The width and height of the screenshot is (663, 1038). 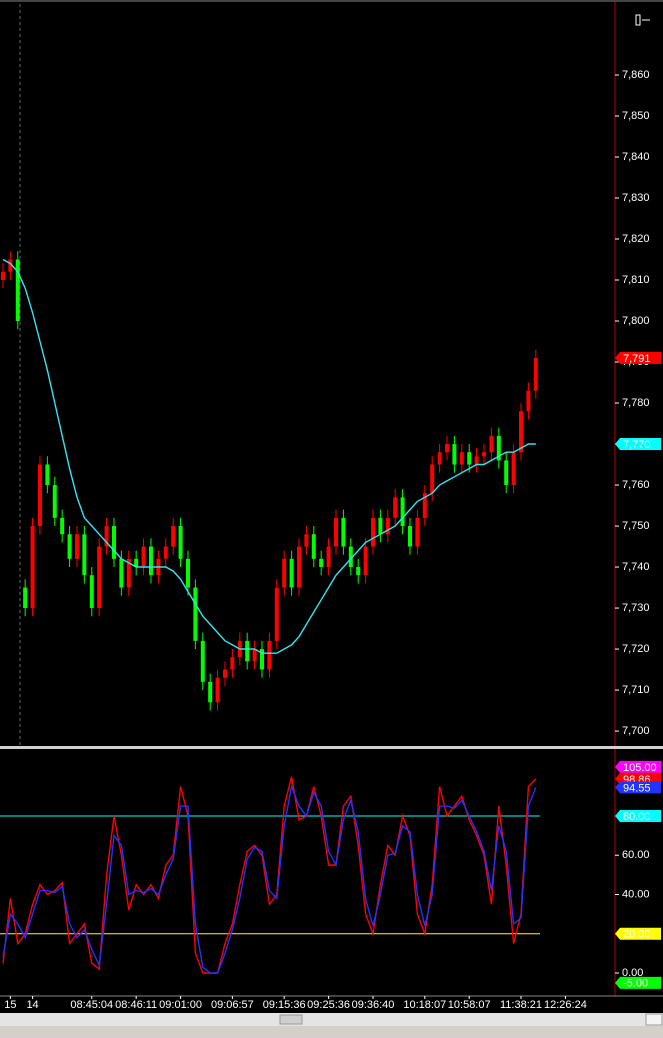 I want to click on value-tag-label: 94.55, so click(x=637, y=788).